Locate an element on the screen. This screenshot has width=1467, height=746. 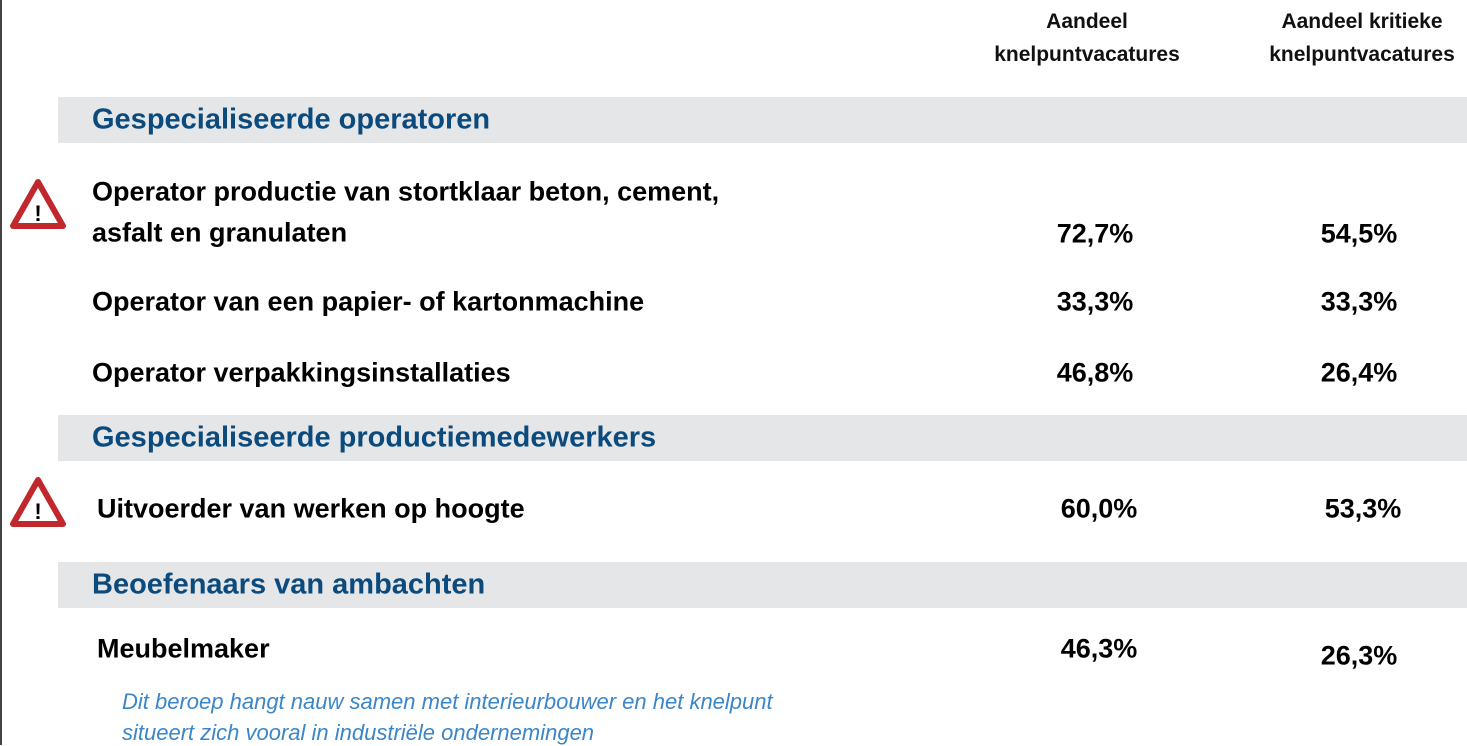
section-title: Gespecialiseerde productiemedewerkers is located at coordinates (374, 437).